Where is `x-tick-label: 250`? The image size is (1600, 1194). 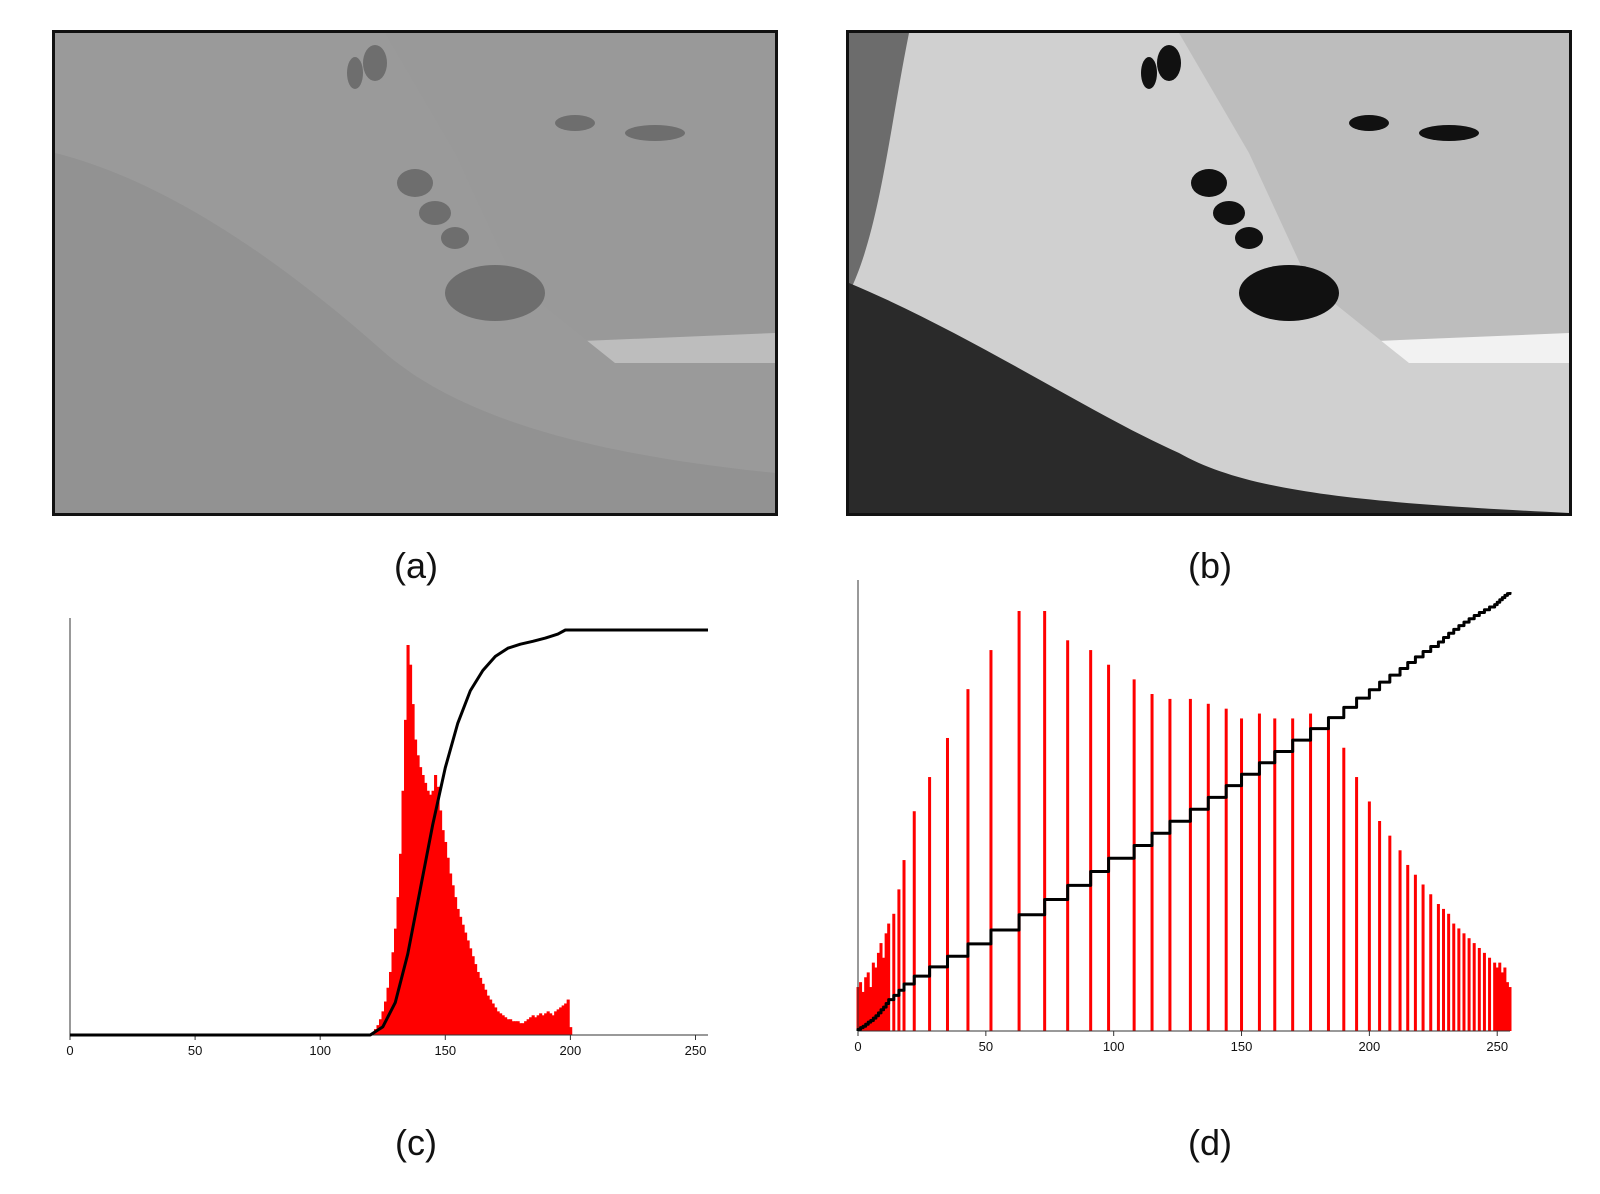
x-tick-label: 250 is located at coordinates (696, 1050).